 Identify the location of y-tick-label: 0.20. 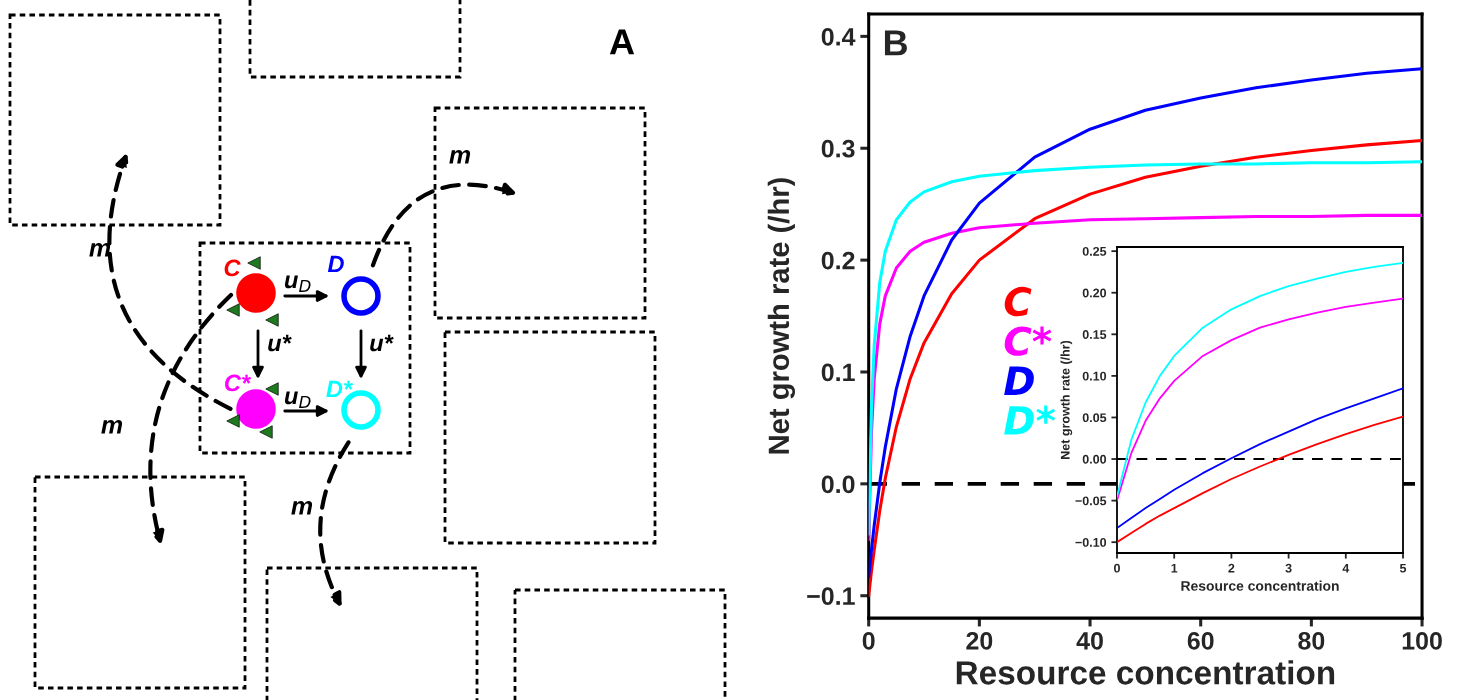
(1094, 293).